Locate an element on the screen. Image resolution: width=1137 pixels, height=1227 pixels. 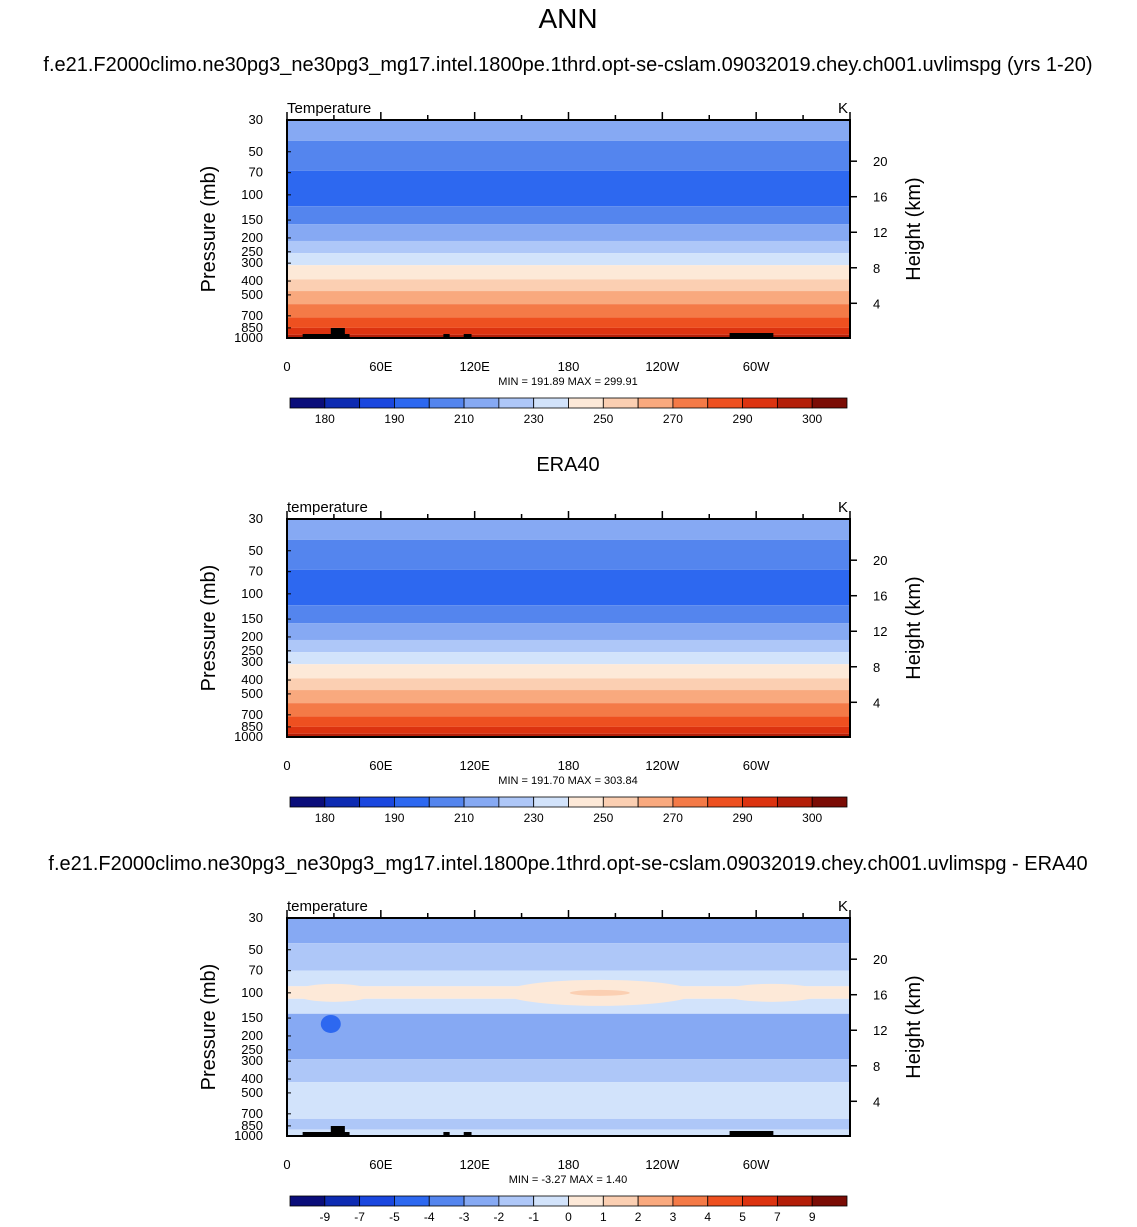
colorbar-label: 190 is located at coordinates (394, 818).